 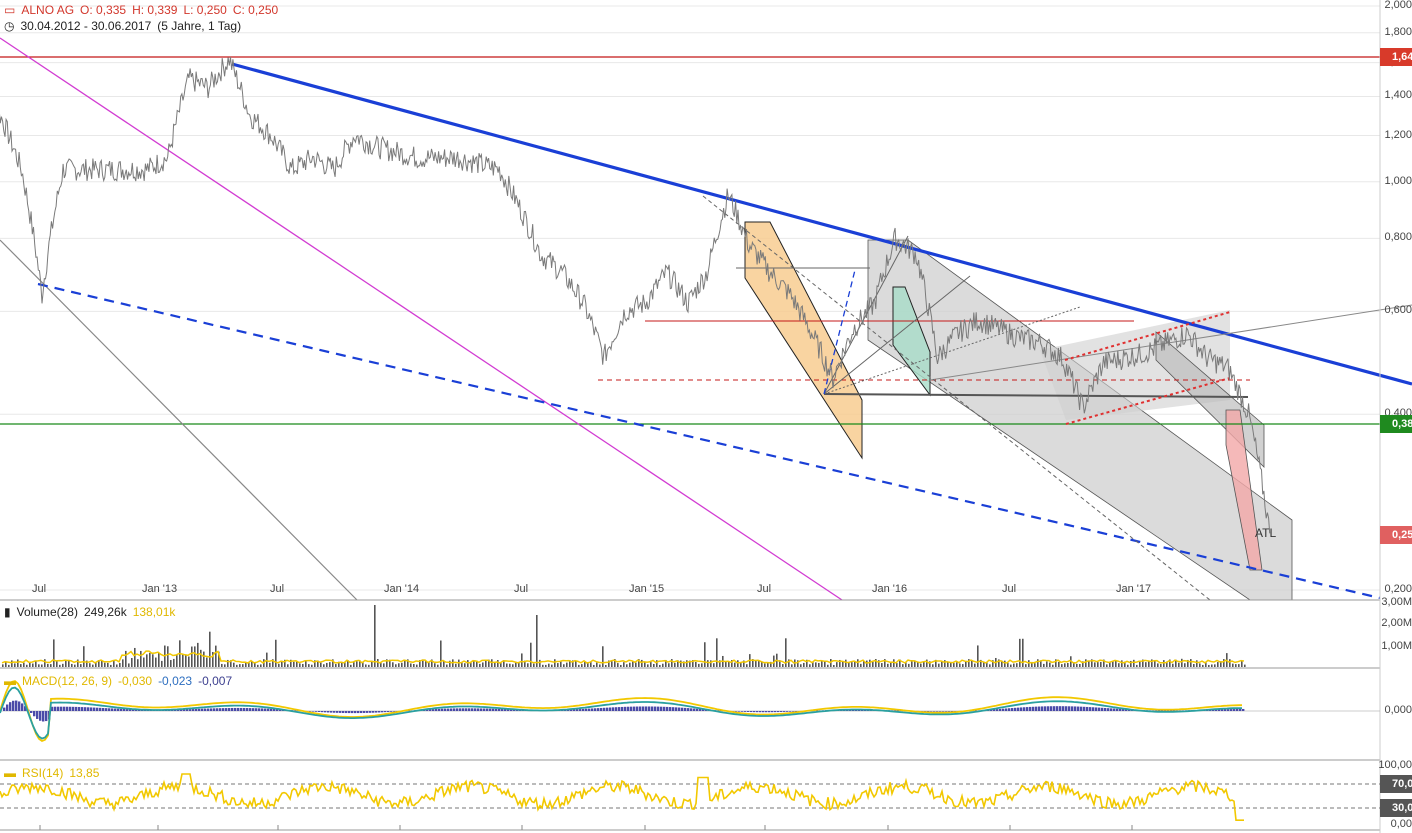 What do you see at coordinates (1396, 535) in the screenshot?
I see `price-tag-last: 0,250` at bounding box center [1396, 535].